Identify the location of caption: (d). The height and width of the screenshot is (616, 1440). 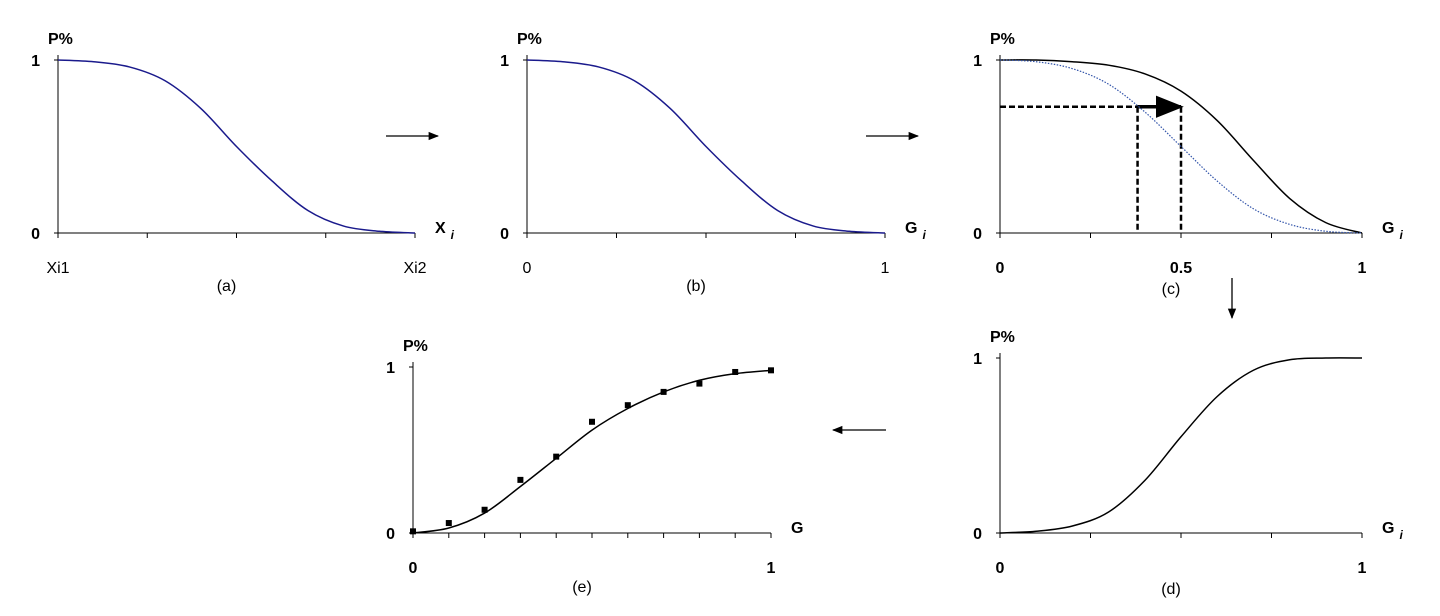
(1171, 589).